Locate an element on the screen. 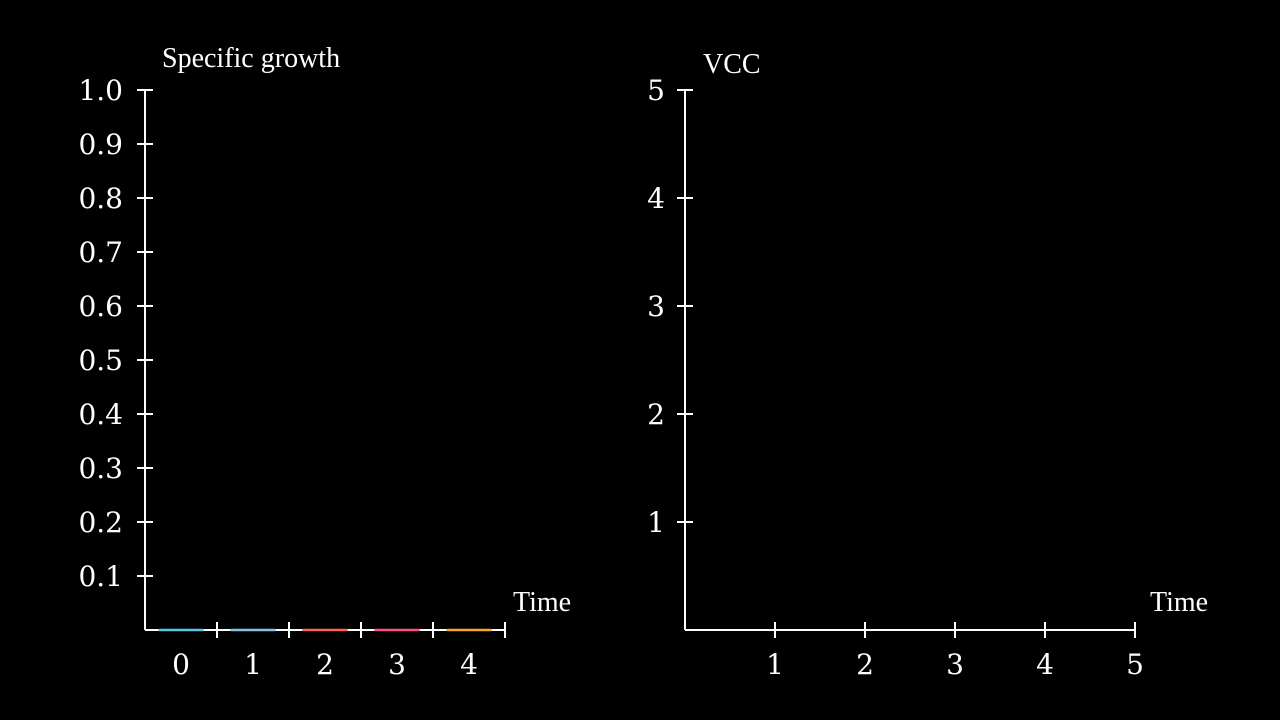 The width and height of the screenshot is (1280, 720). growth-x-tick-label: 4 is located at coordinates (469, 664).